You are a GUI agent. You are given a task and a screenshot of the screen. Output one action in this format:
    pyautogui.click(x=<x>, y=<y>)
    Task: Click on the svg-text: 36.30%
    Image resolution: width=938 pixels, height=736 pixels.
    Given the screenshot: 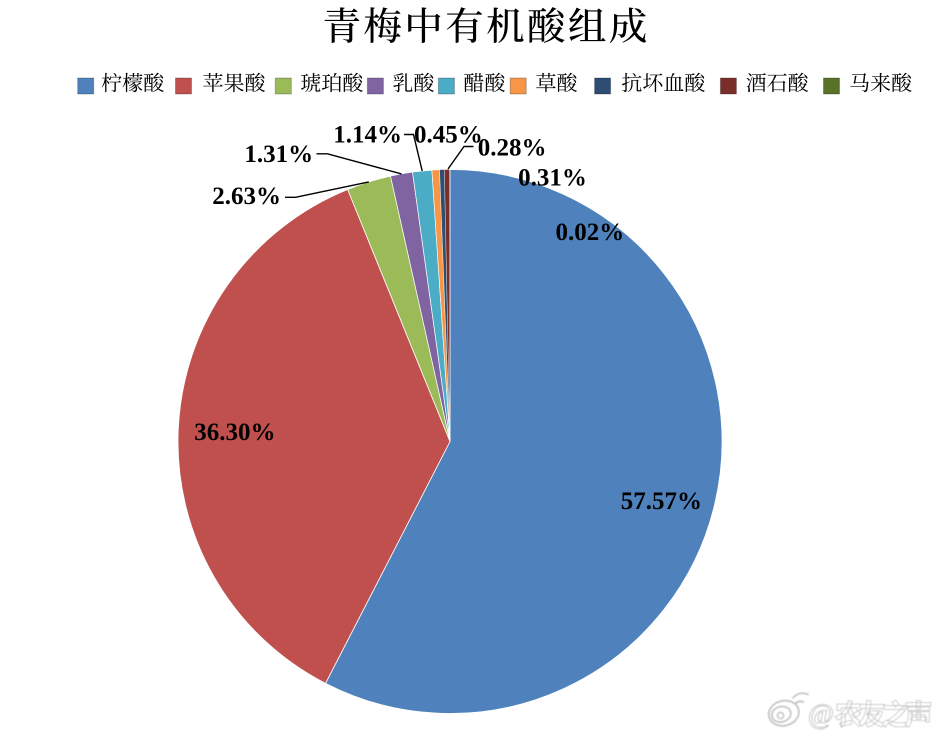 What is the action you would take?
    pyautogui.click(x=234, y=432)
    